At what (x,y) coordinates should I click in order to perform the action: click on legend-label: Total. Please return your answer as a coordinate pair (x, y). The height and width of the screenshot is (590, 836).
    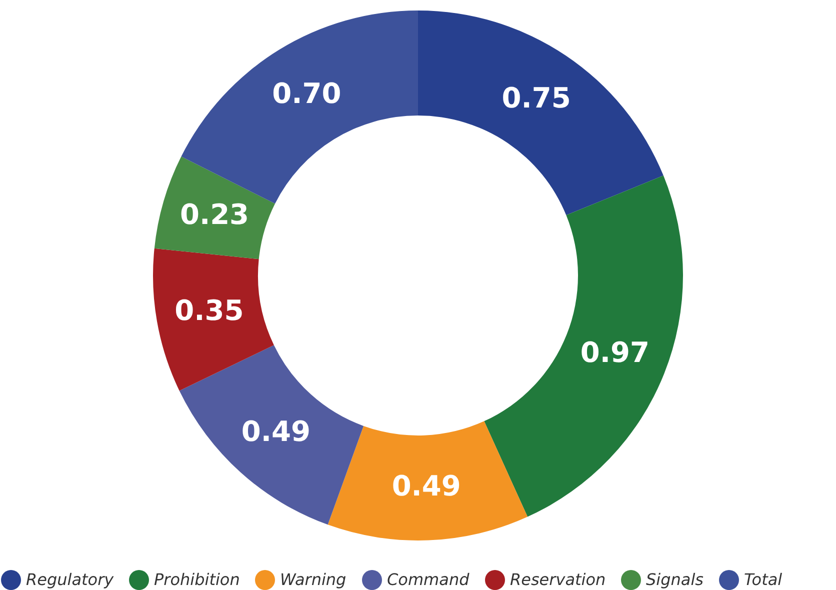
    Looking at the image, I should click on (763, 579).